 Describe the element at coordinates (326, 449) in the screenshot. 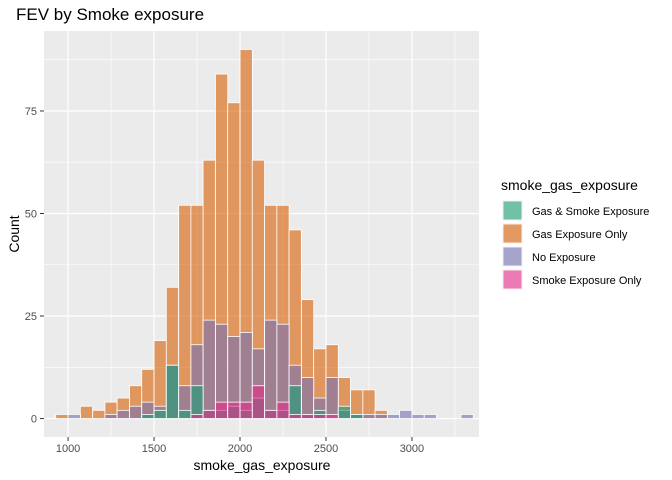

I see `x-tick-label: 2500` at that location.